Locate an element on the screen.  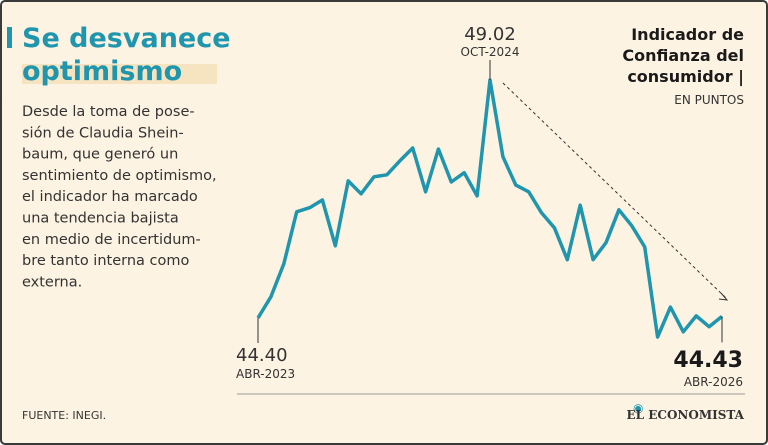
description: baum, que generó un is located at coordinates (100, 155).